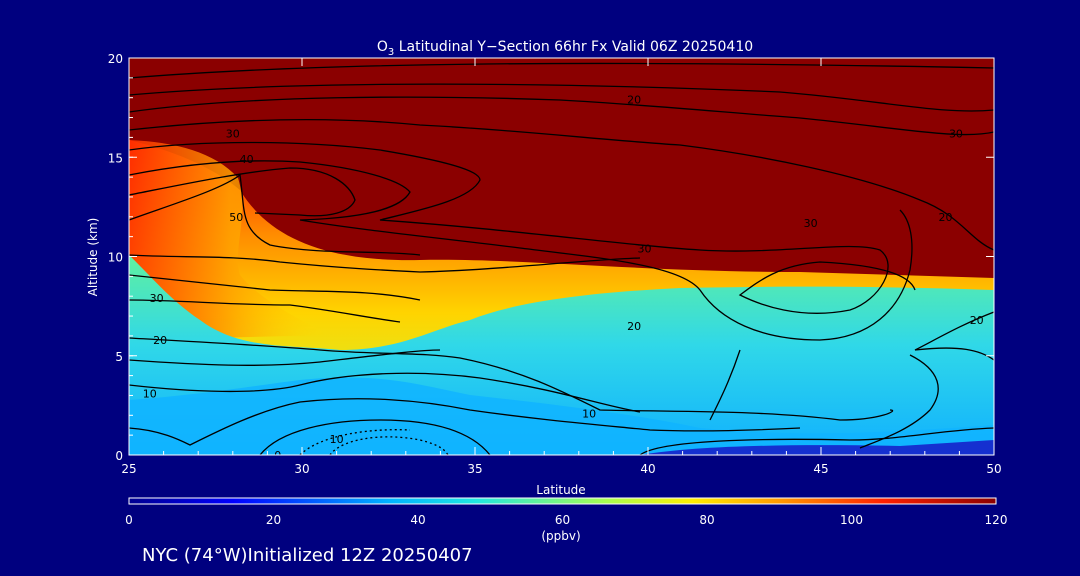 This screenshot has height=576, width=1080. I want to click on colorbar-tick-label: 80, so click(706, 520).